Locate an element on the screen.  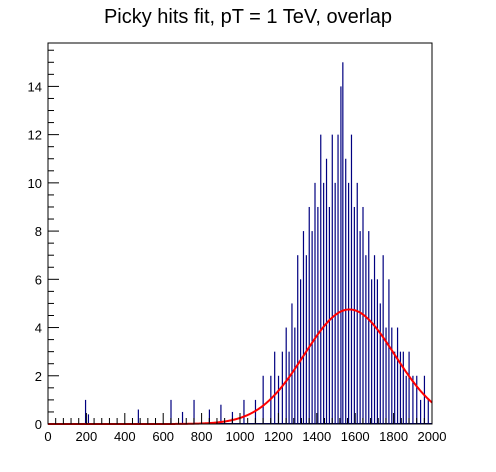
y-tick-label: 8 is located at coordinates (38, 231).